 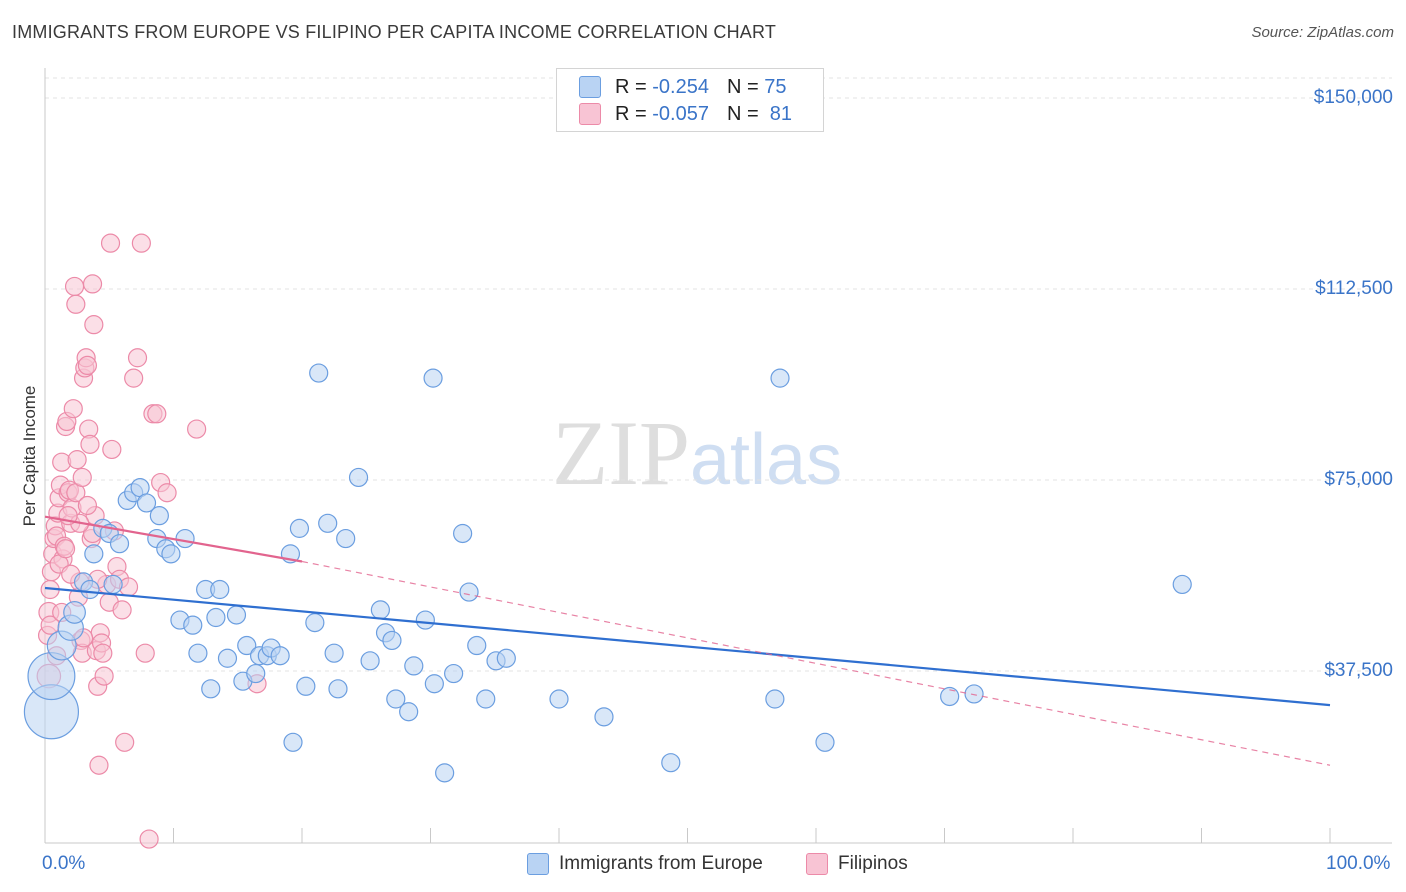 I want to click on legend-n-value: 75, so click(x=775, y=86).